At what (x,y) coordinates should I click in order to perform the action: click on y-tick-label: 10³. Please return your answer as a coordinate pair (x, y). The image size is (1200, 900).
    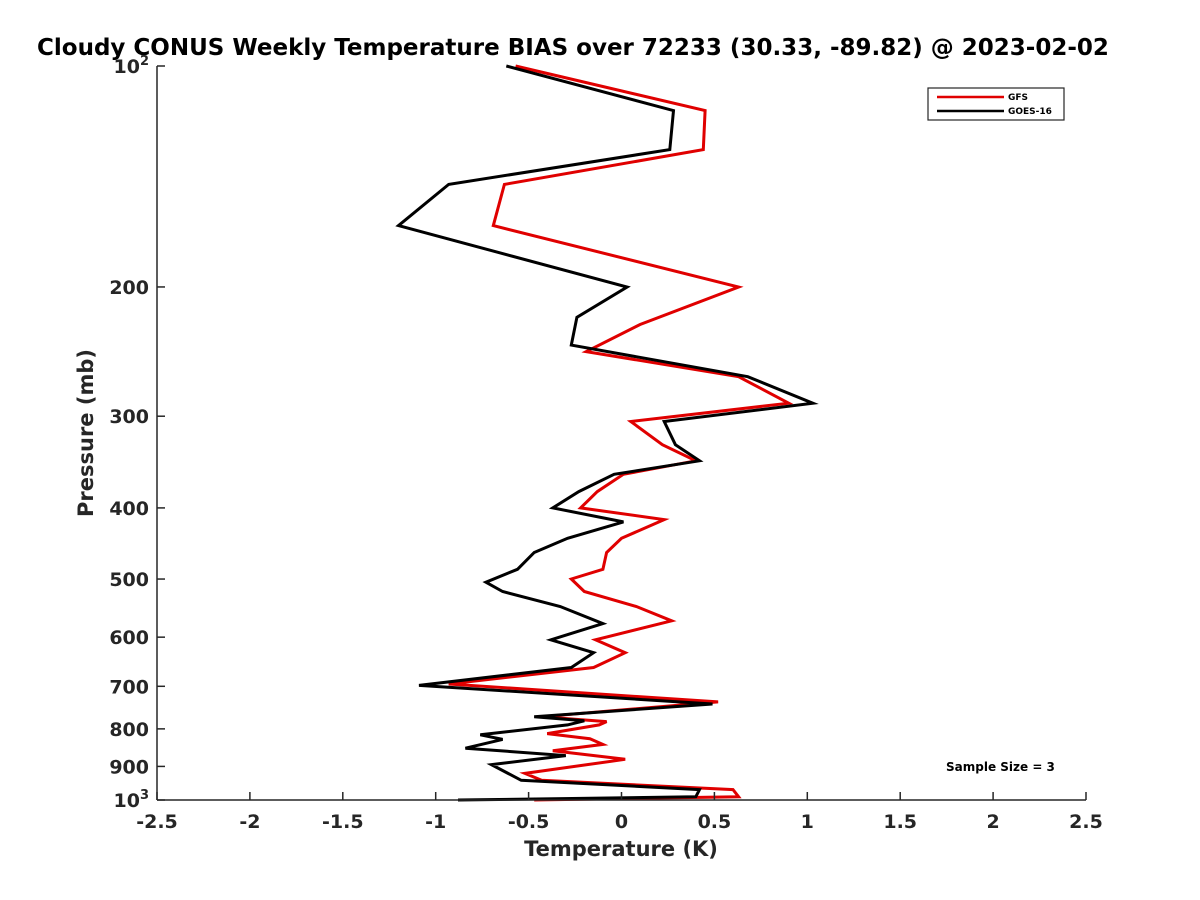
    Looking at the image, I should click on (132, 800).